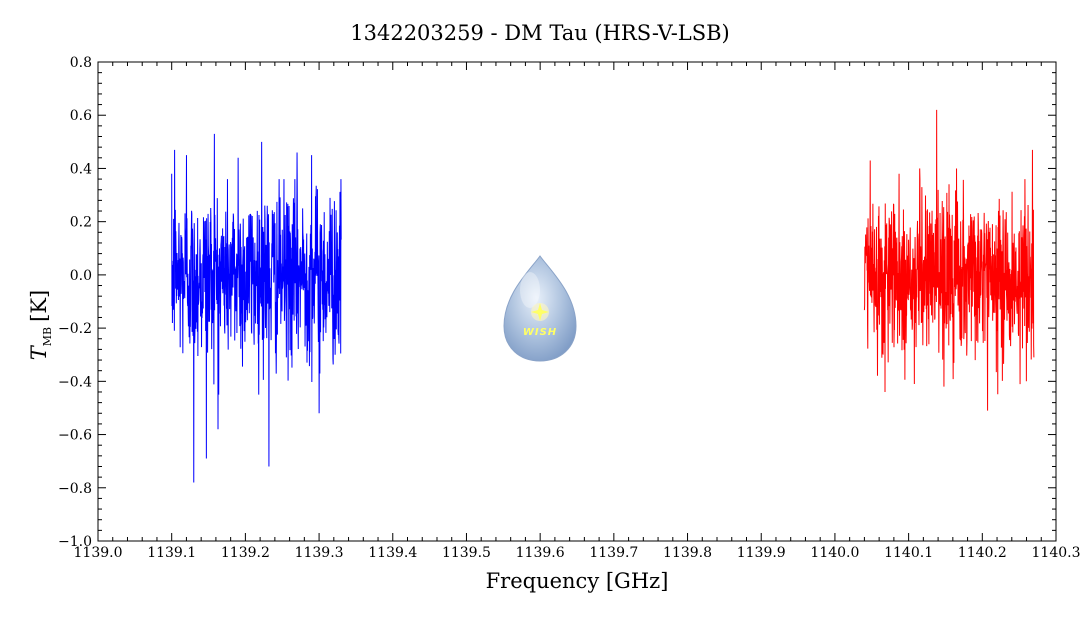  What do you see at coordinates (540, 332) in the screenshot?
I see `logo-text: WISH` at bounding box center [540, 332].